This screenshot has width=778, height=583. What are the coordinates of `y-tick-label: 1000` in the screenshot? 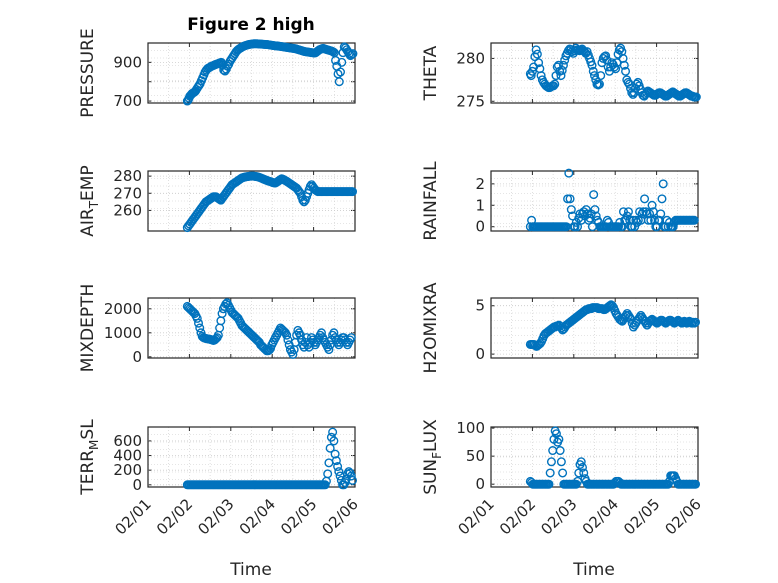 It's located at (123, 333).